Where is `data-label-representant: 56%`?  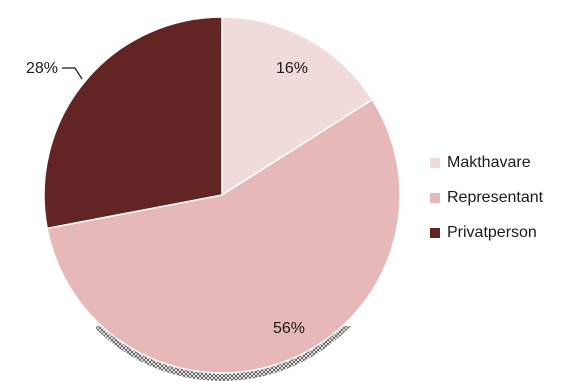
data-label-representant: 56% is located at coordinates (289, 328).